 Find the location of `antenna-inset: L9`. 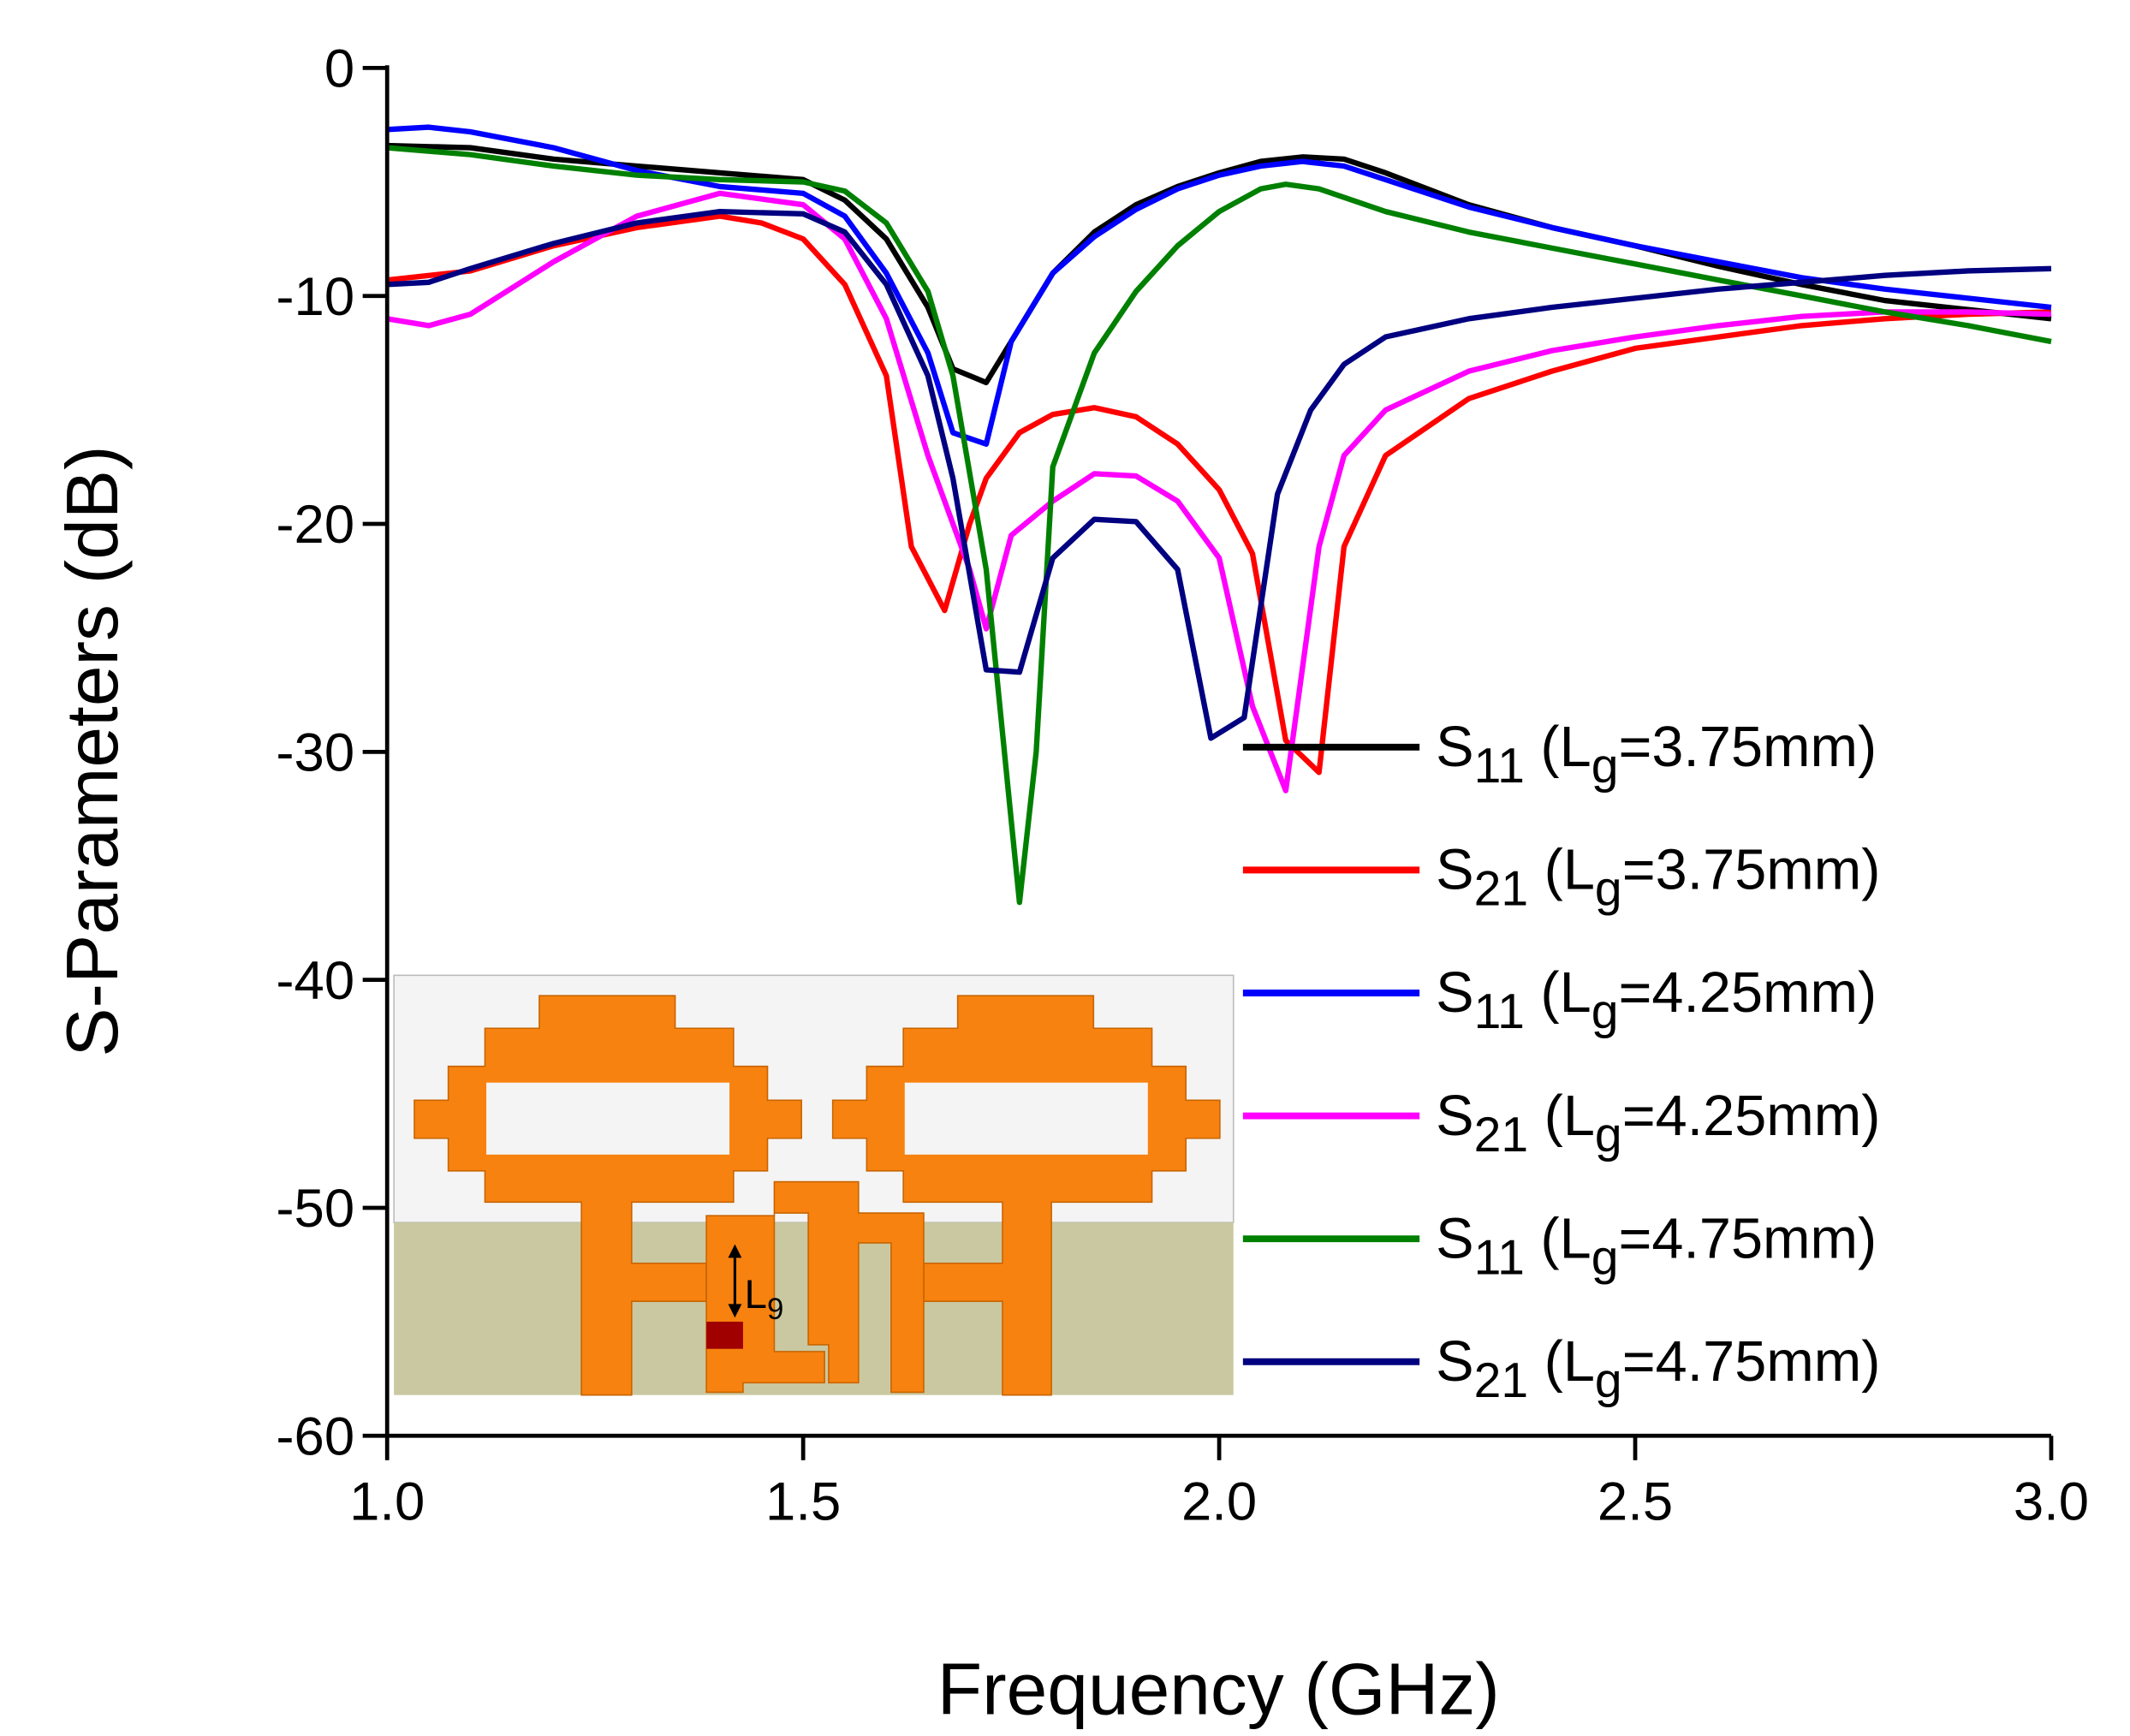

antenna-inset: L9 is located at coordinates (814, 1185).